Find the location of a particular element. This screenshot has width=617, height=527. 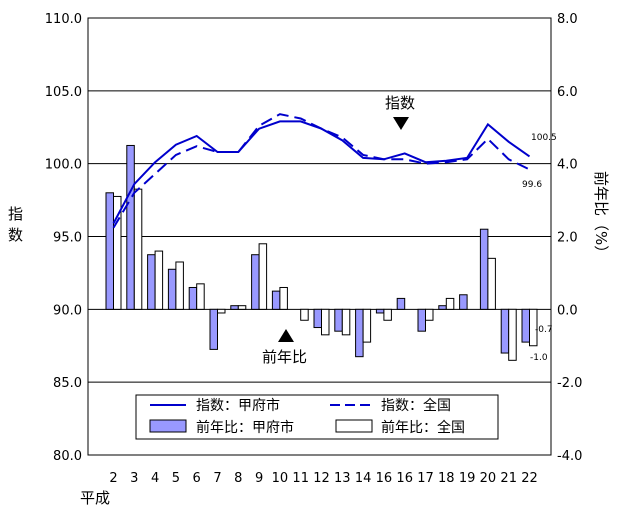

x-tick-label: 17 is located at coordinates (425, 478).